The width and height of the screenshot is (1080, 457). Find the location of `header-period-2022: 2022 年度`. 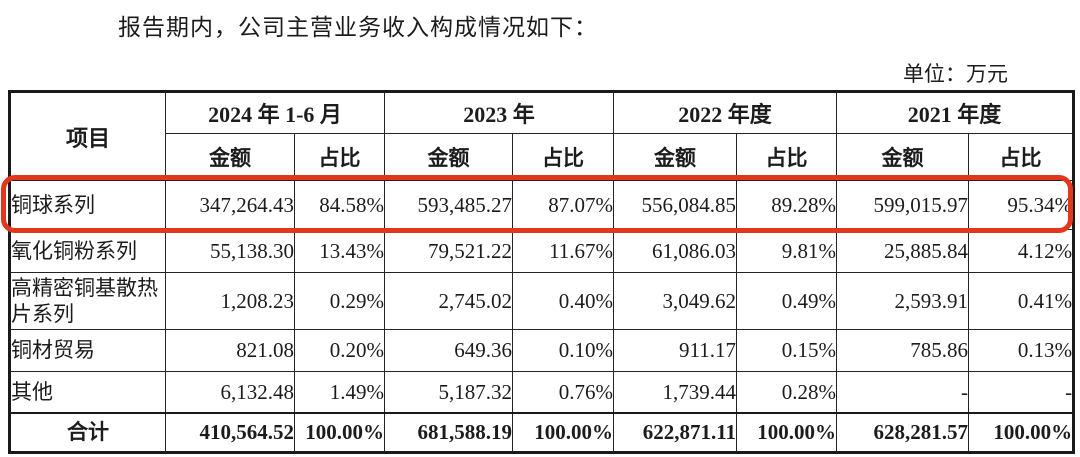

header-period-2022: 2022 年度 is located at coordinates (725, 112).